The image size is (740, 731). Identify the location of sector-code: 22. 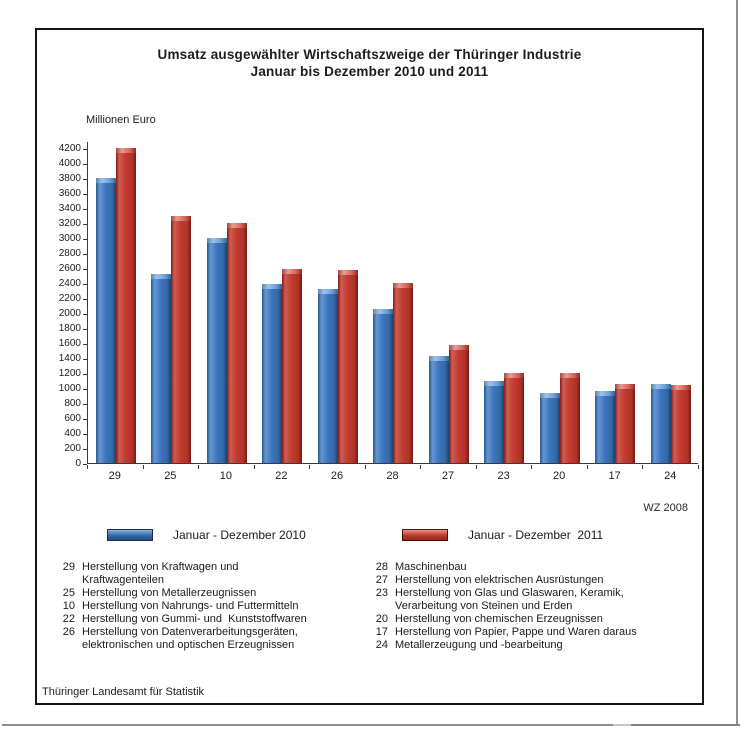
(68, 619).